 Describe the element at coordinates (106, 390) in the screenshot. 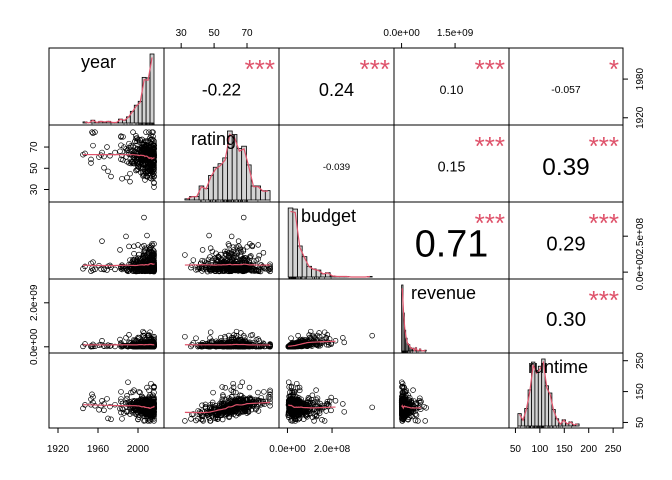

I see `panel-runtime-year` at that location.